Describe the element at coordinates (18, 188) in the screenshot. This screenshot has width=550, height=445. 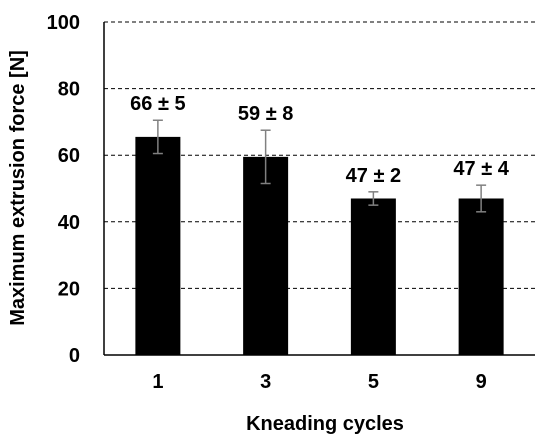
I see `y-axis-title: Maximum extrusion force [N]` at that location.